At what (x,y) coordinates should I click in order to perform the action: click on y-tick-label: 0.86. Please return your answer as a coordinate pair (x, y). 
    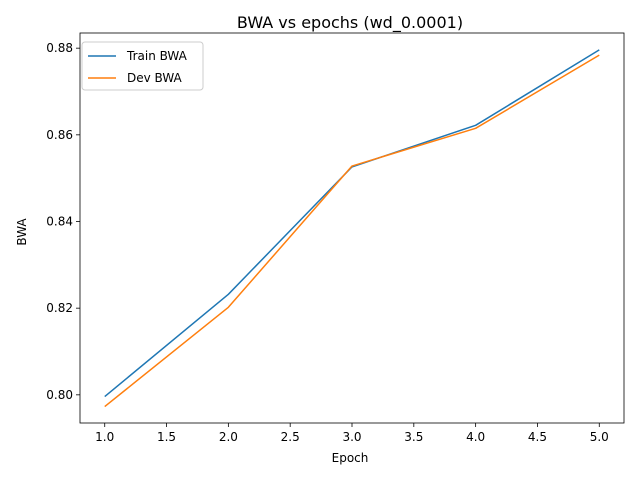
    Looking at the image, I should click on (59, 135).